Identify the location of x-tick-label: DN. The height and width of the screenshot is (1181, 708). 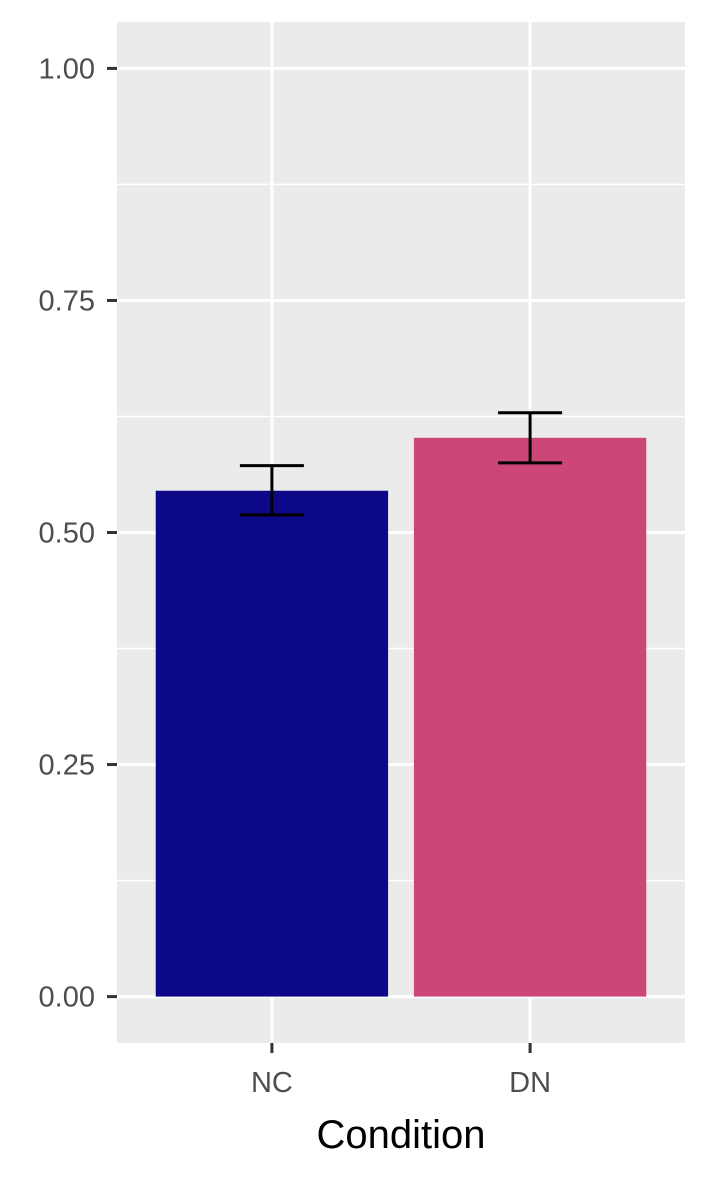
(530, 1083).